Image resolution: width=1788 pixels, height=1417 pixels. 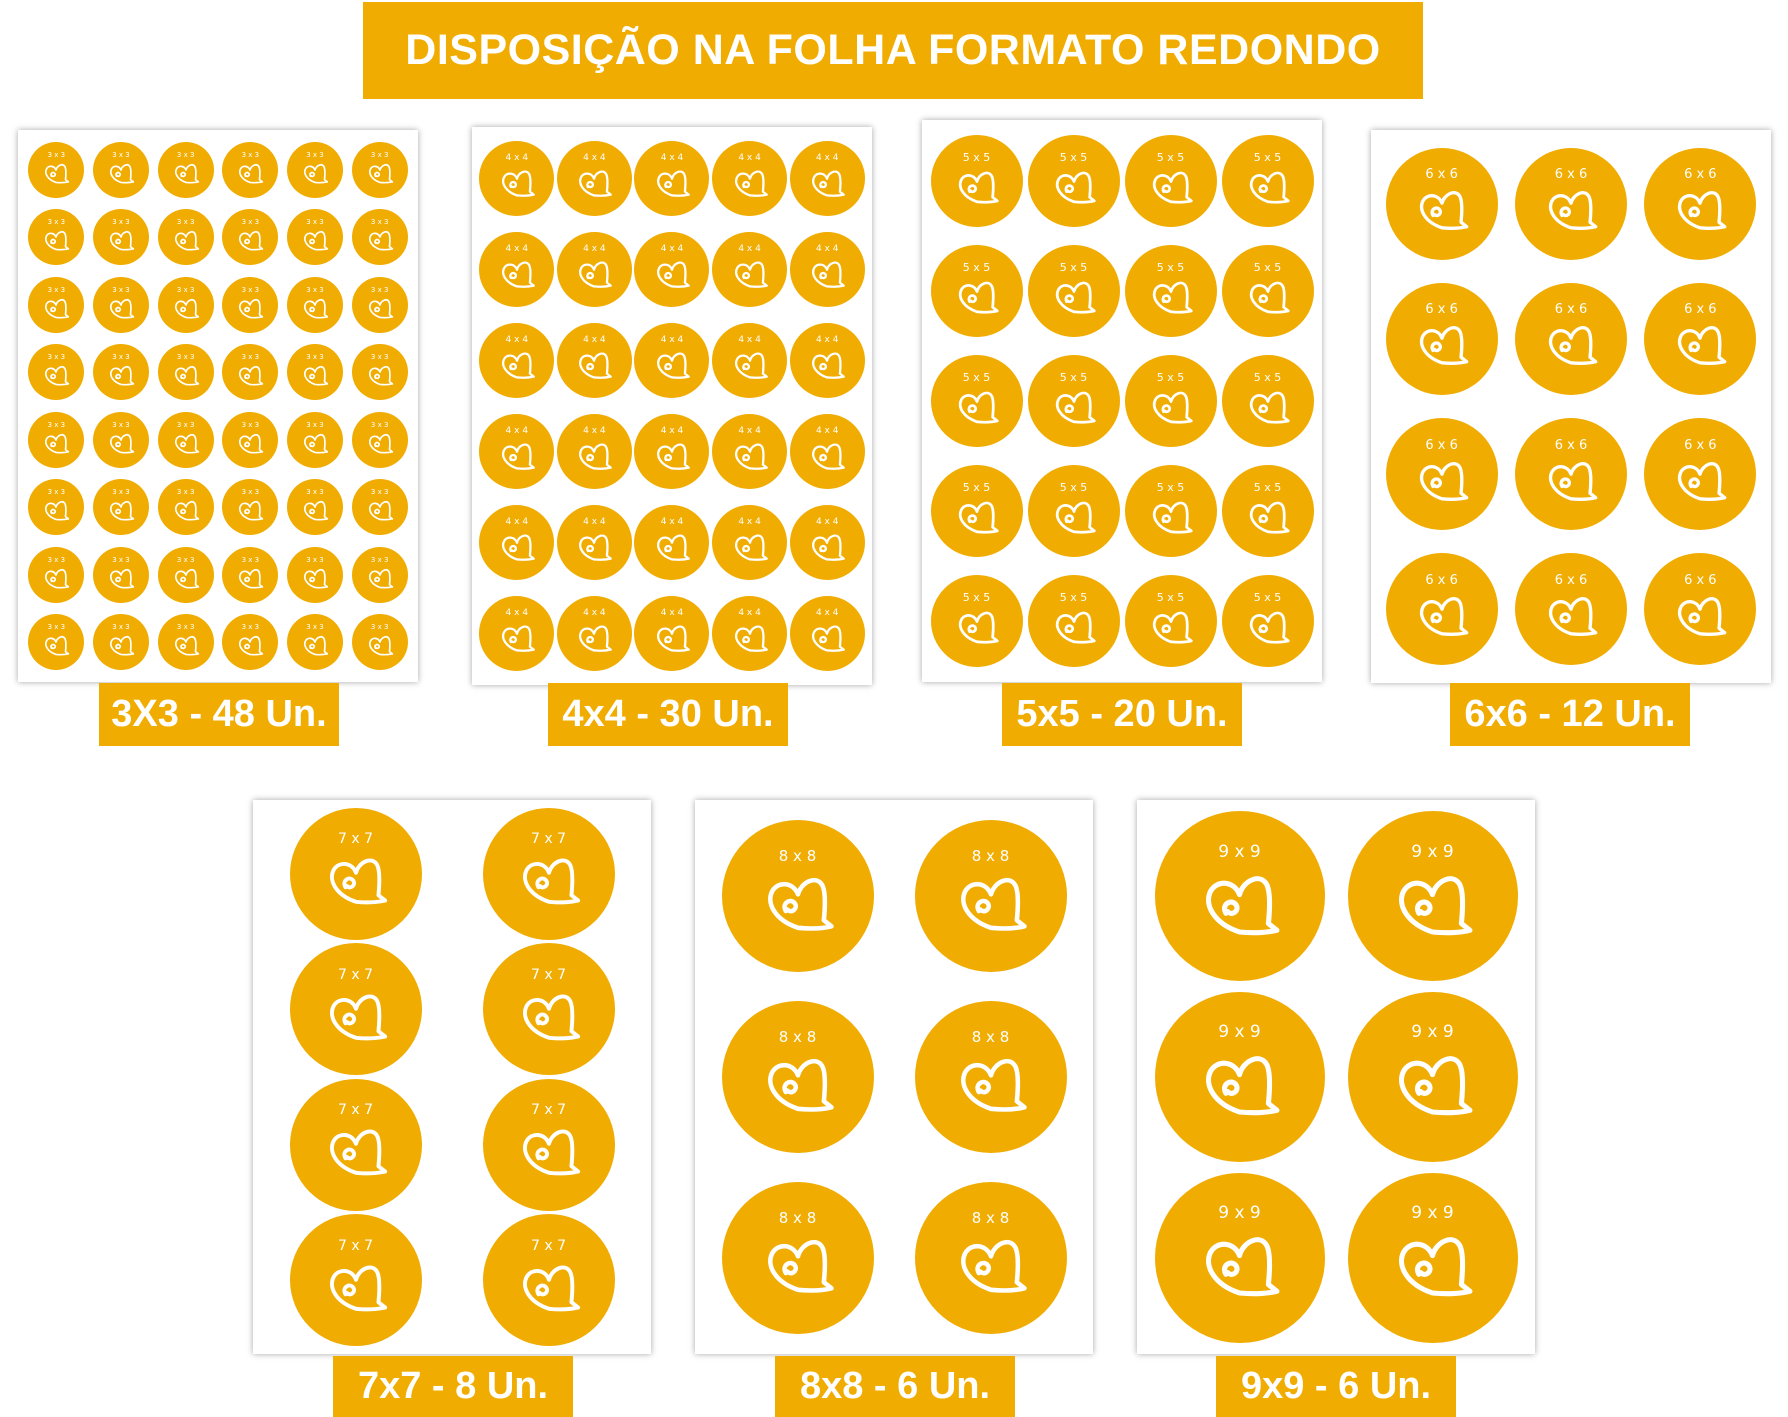 I want to click on sheet-caption-7: 9x9 - 6 Un., so click(x=1336, y=1386).